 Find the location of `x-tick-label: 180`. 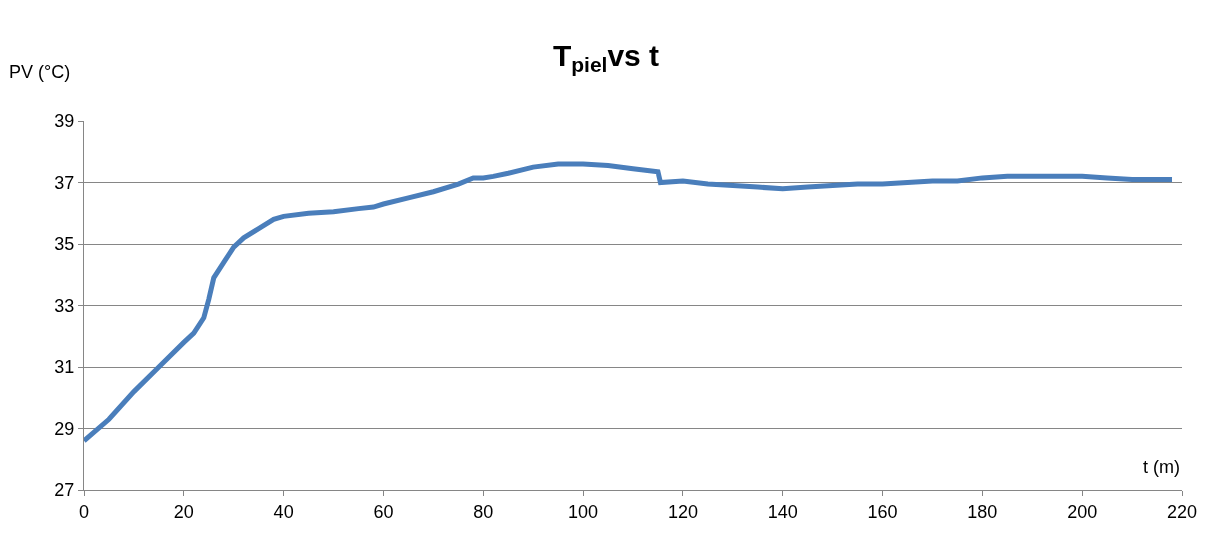

x-tick-label: 180 is located at coordinates (982, 511).